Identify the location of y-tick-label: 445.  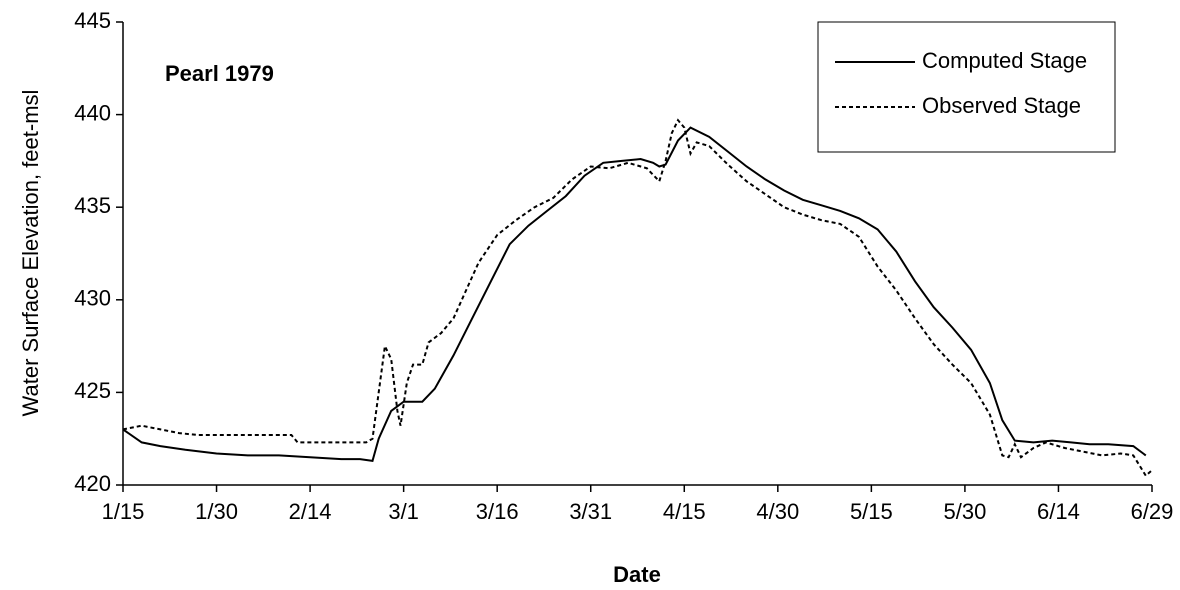
(92, 20).